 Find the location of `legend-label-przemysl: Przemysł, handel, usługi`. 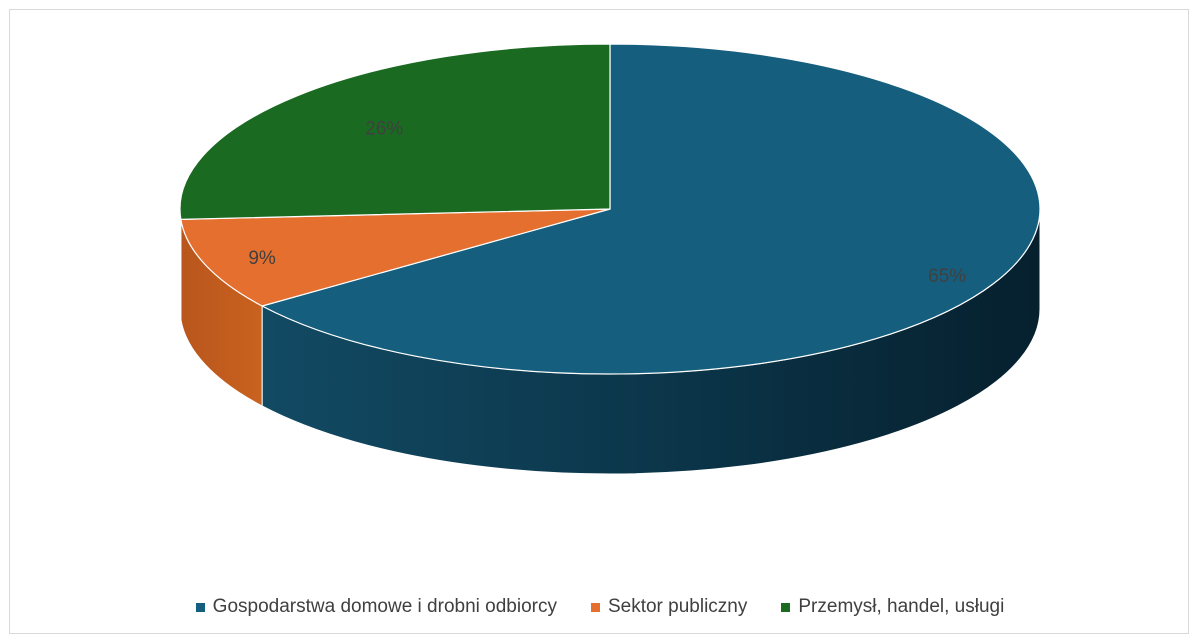

legend-label-przemysl: Przemysł, handel, usługi is located at coordinates (901, 606).